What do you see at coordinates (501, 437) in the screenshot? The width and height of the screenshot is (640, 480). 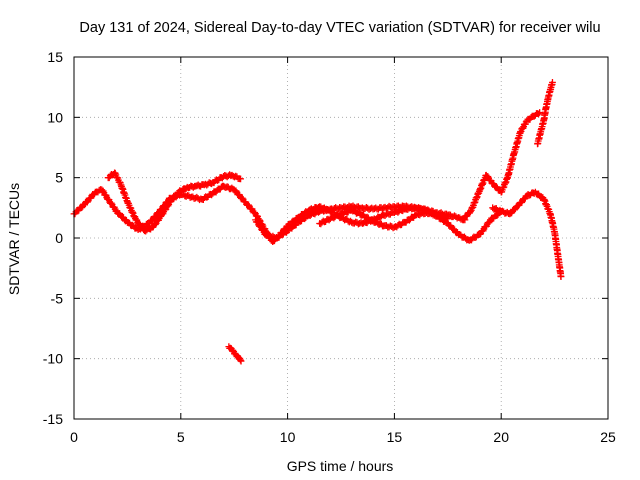 I see `x-tick-label: 20` at bounding box center [501, 437].